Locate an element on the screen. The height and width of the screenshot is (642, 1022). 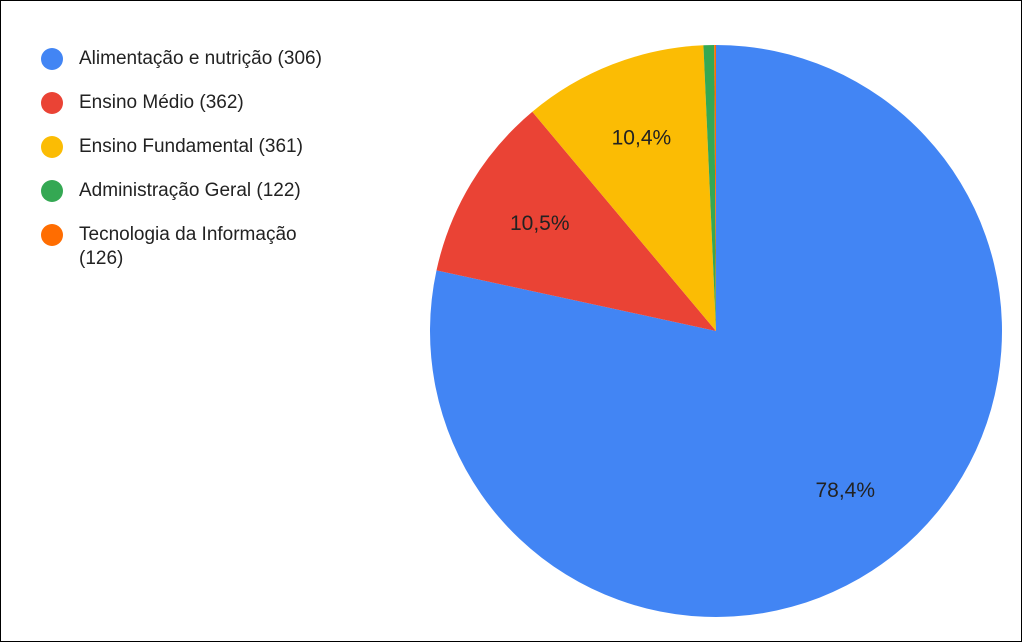
legend-label: Administração Geral (122) is located at coordinates (190, 190).